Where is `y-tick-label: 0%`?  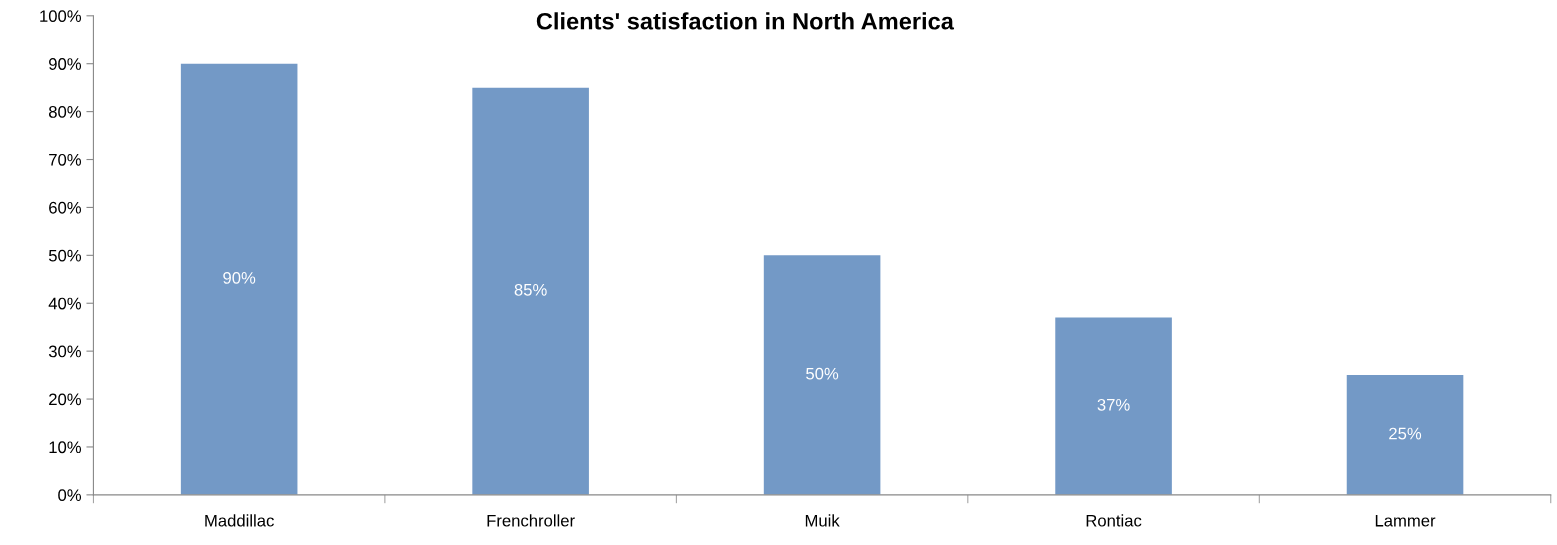
y-tick-label: 0% is located at coordinates (70, 495).